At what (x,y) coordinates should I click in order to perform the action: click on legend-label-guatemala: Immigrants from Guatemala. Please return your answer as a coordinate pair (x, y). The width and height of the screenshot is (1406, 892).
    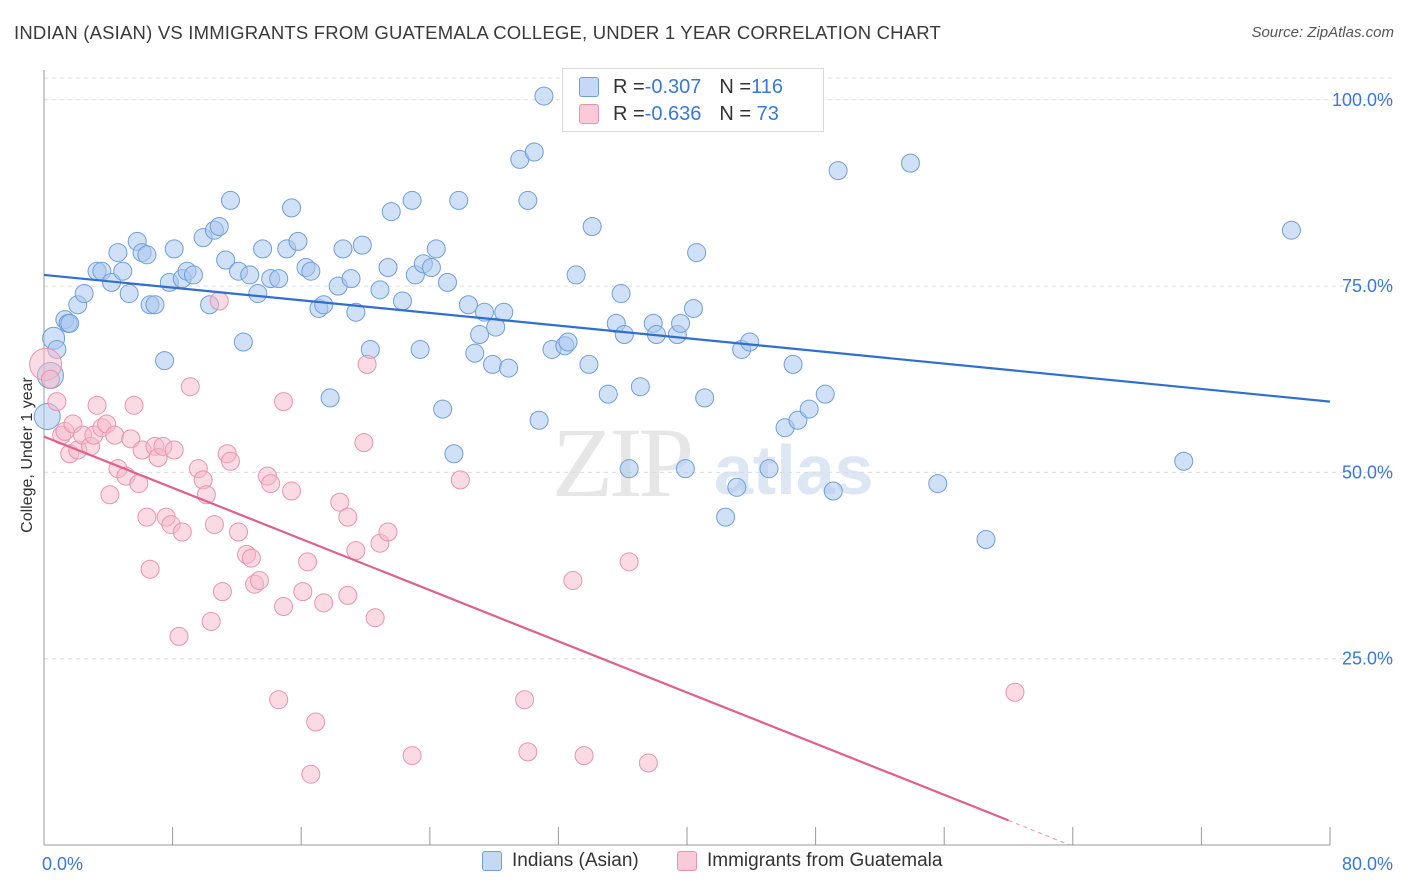
    Looking at the image, I should click on (825, 860).